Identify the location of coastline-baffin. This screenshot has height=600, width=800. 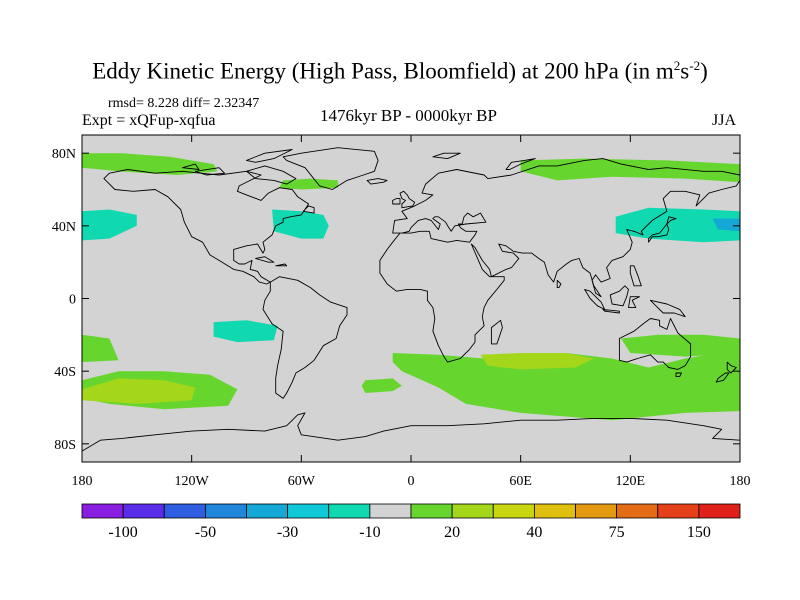
(271, 175).